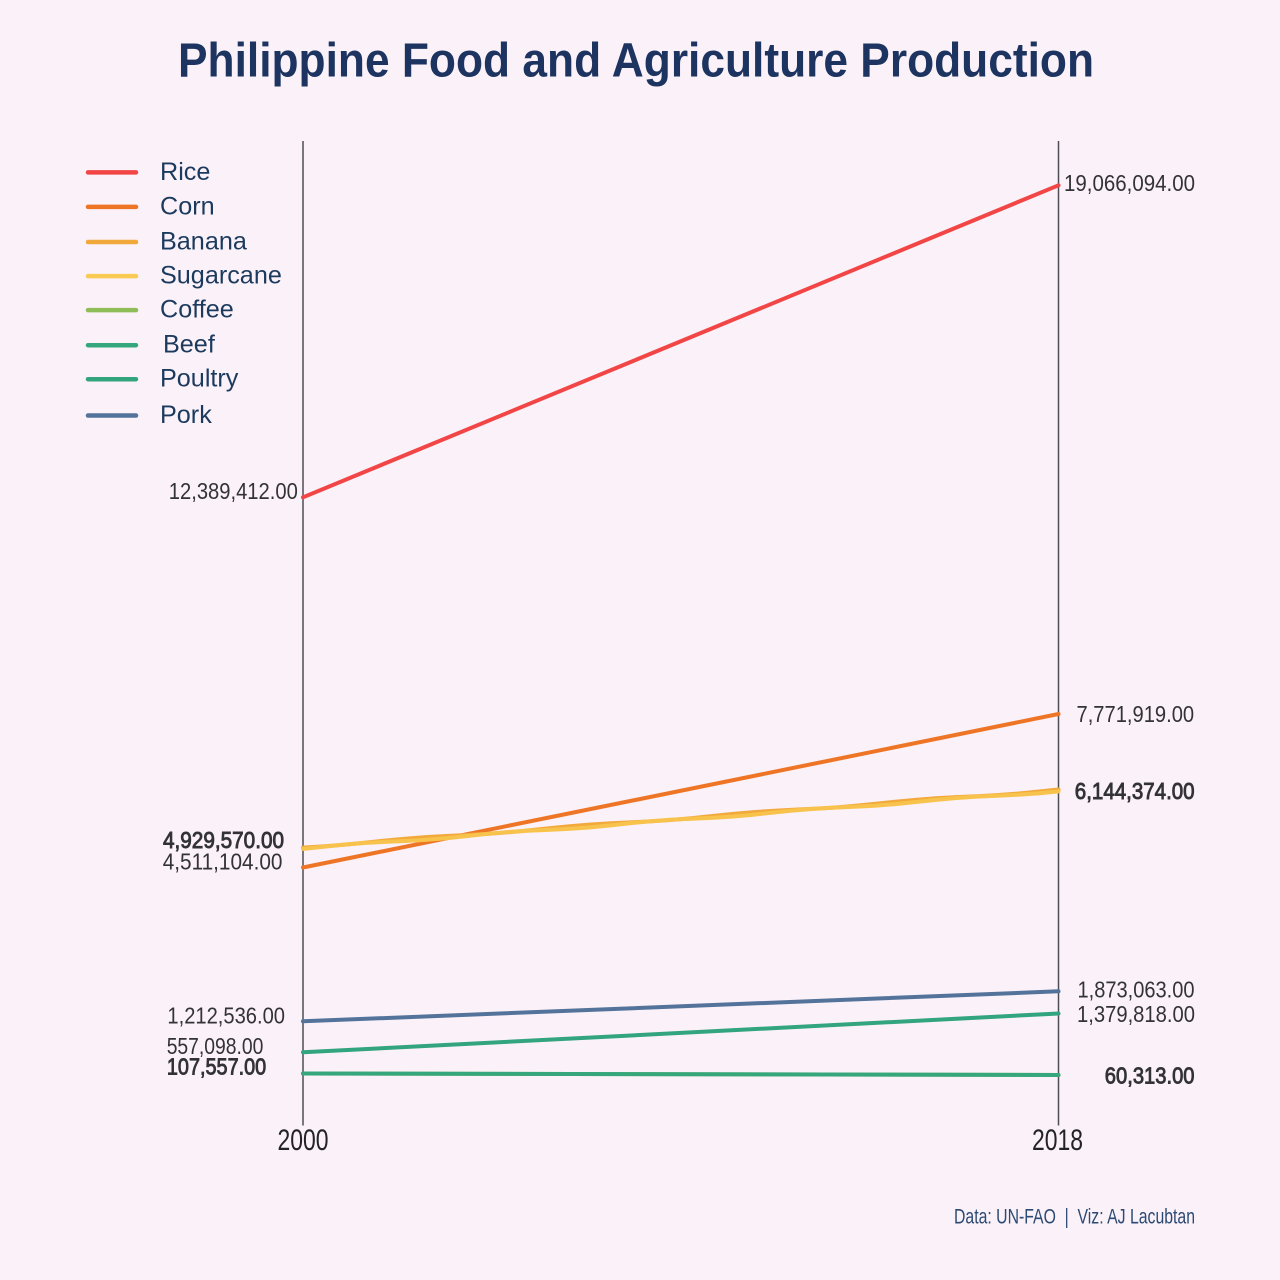 The width and height of the screenshot is (1280, 1280). Describe the element at coordinates (204, 242) in the screenshot. I see `svg-text: Banana` at that location.